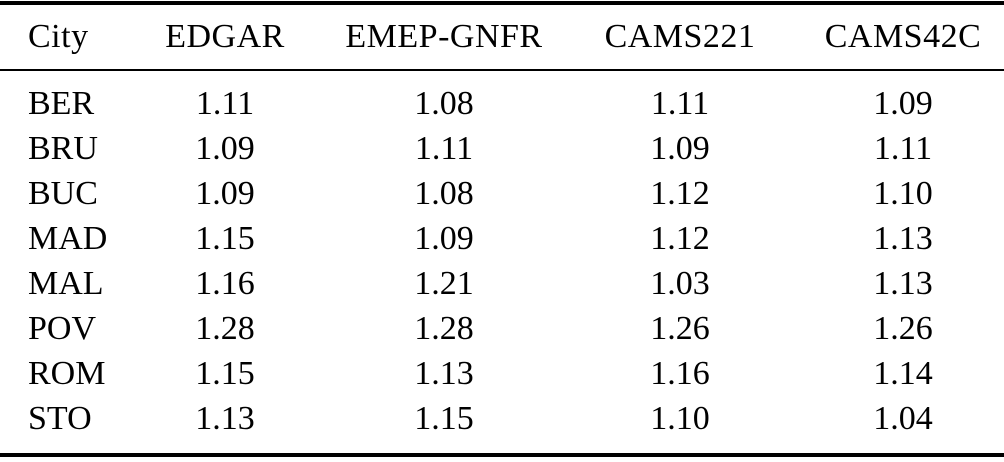  What do you see at coordinates (502, 373) in the screenshot?
I see `table-row: ROM 1.15 1.13 1.16 1.14` at bounding box center [502, 373].